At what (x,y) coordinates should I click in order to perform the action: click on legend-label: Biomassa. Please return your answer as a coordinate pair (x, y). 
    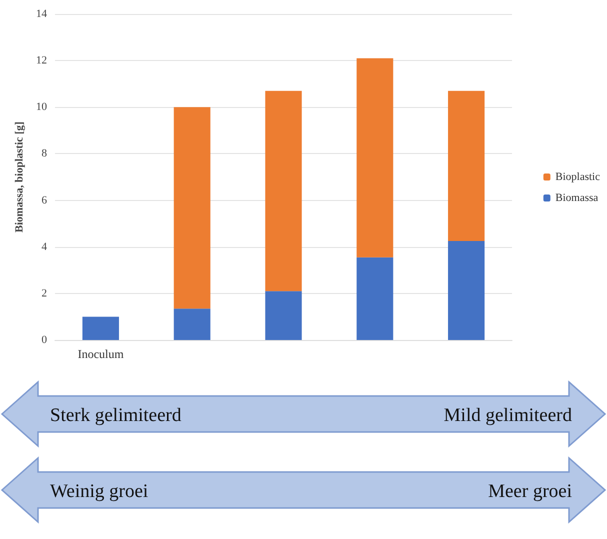
    Looking at the image, I should click on (576, 198).